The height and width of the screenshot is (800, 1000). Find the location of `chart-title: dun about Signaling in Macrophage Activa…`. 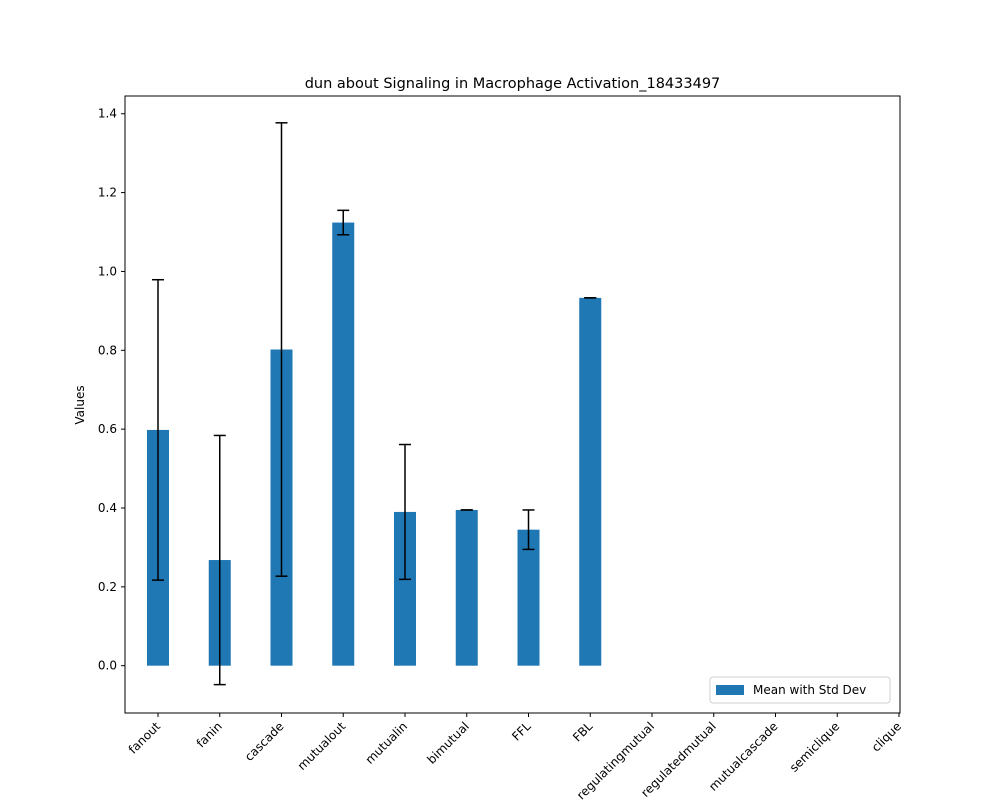

chart-title: dun about Signaling in Macrophage Activa… is located at coordinates (513, 84).